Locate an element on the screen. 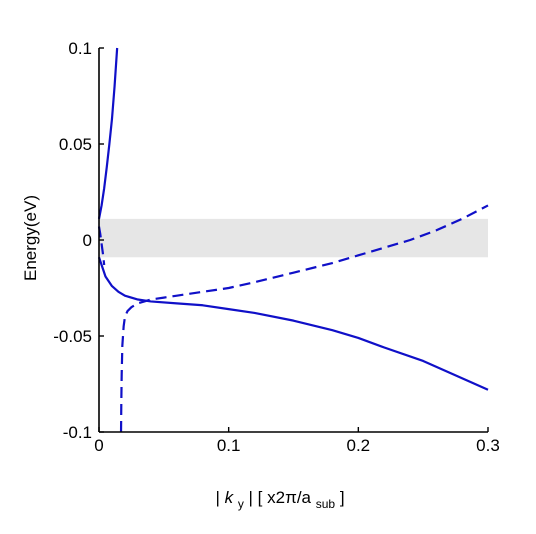 The image size is (536, 534). x-tick-label: 0.2 is located at coordinates (359, 445).